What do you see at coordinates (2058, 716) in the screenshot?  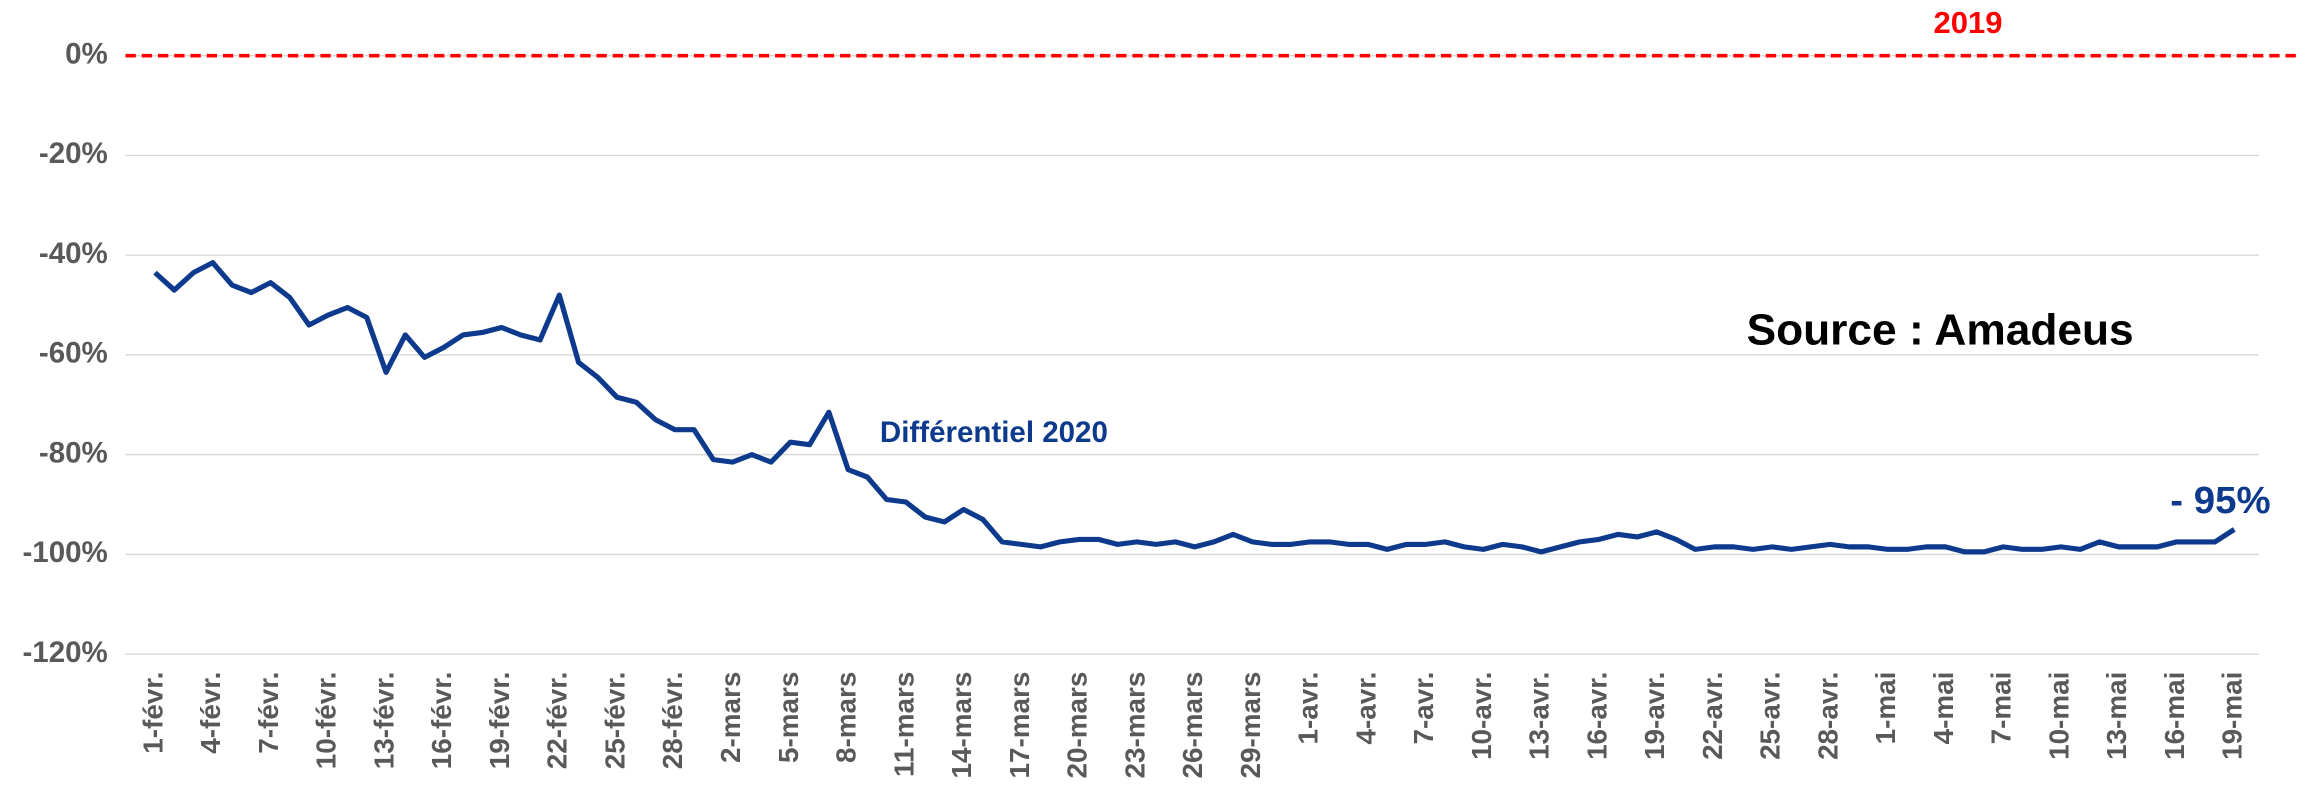 I see `x-tick-label: 10-mai` at bounding box center [2058, 716].